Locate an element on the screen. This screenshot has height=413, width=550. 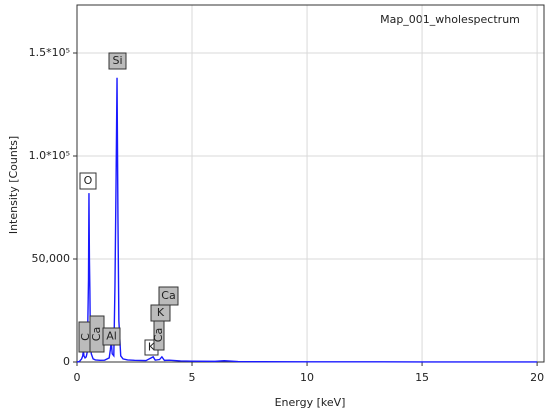
x-tick-label: 5 is located at coordinates (192, 377).